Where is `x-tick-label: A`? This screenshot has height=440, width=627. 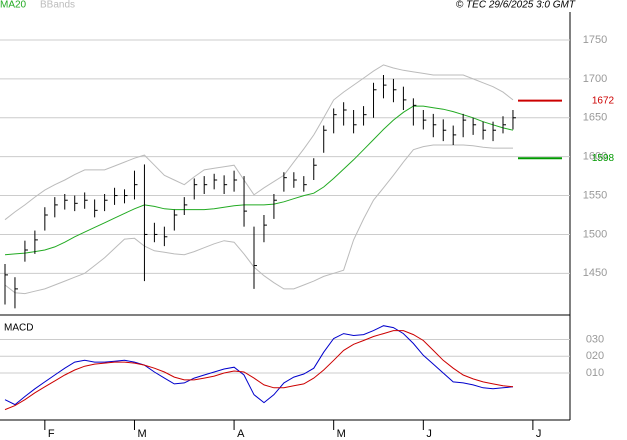
x-tick-label: A is located at coordinates (241, 434).